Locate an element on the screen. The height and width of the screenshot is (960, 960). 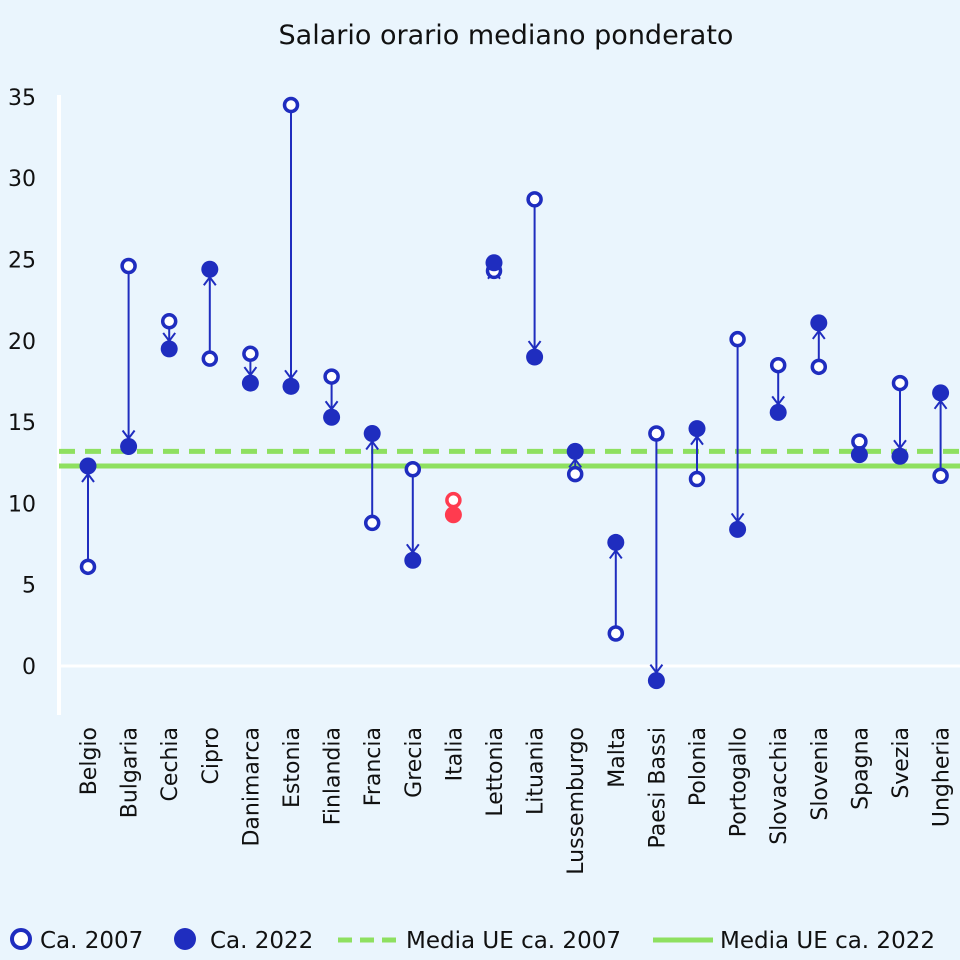
x-tick-label: Malta is located at coordinates (617, 757).